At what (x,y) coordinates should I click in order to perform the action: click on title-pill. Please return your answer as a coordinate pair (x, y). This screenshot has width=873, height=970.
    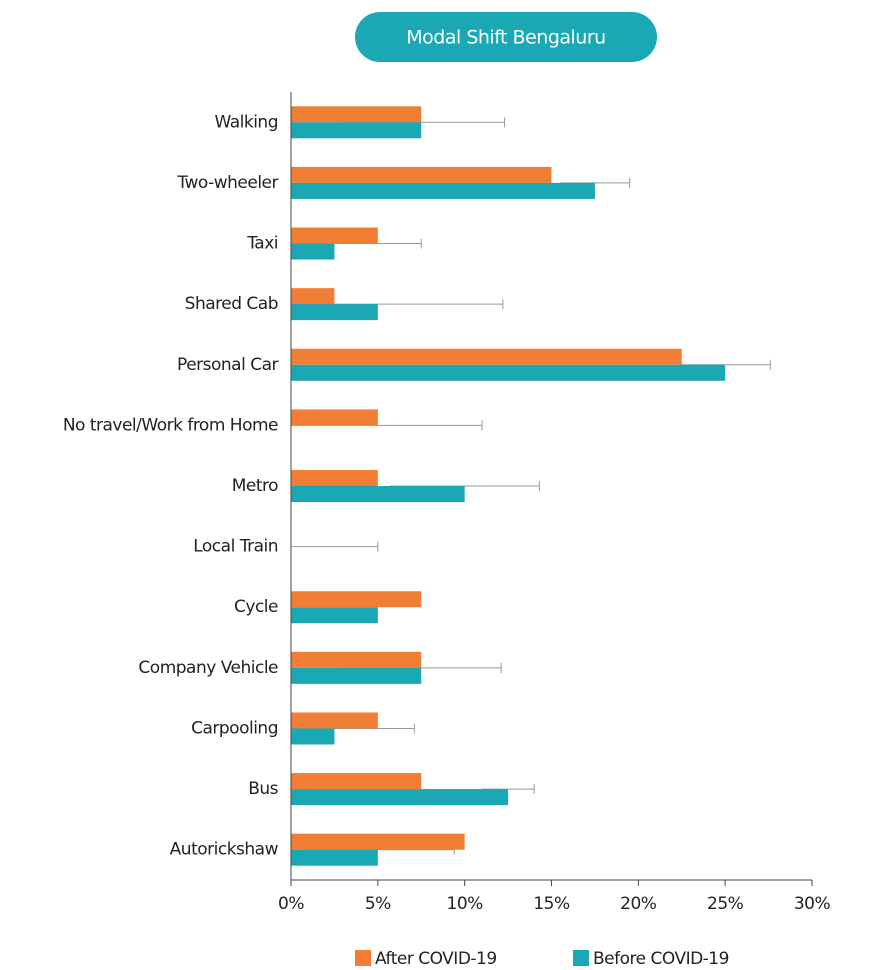
    Looking at the image, I should click on (506, 37).